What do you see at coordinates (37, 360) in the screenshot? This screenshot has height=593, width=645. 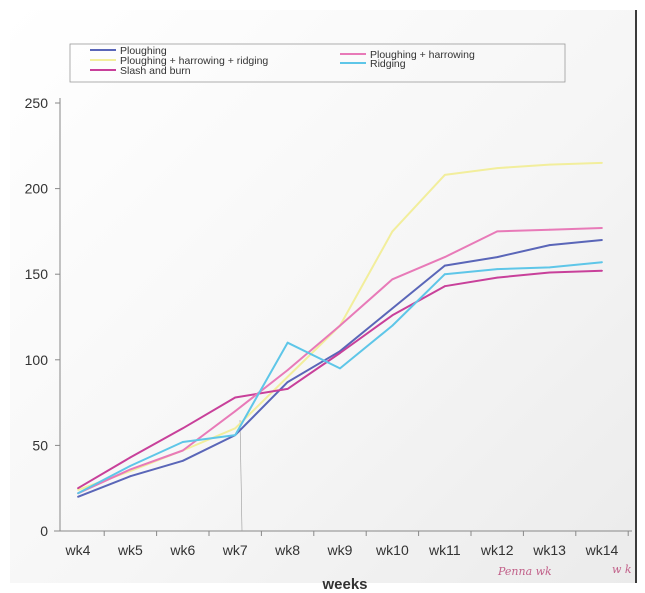 I see `y-tick-label: 100` at bounding box center [37, 360].